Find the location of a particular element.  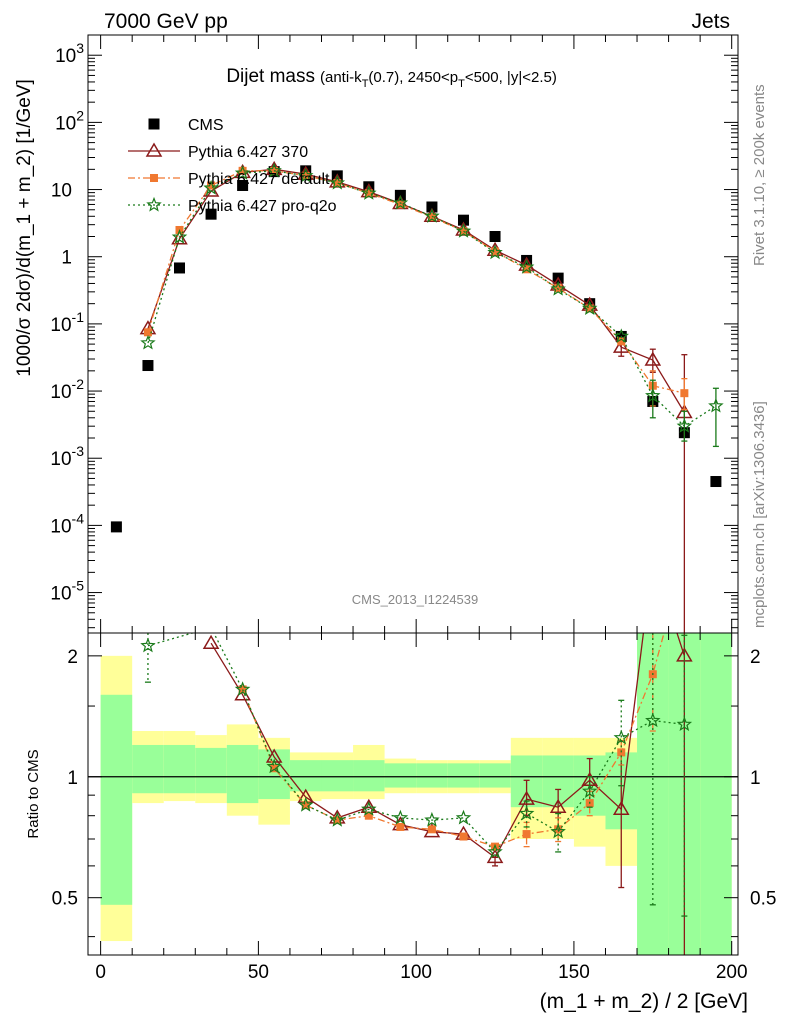

legend-item-pythia-6-427-370: Pythia 6.427 370 is located at coordinates (218, 151).